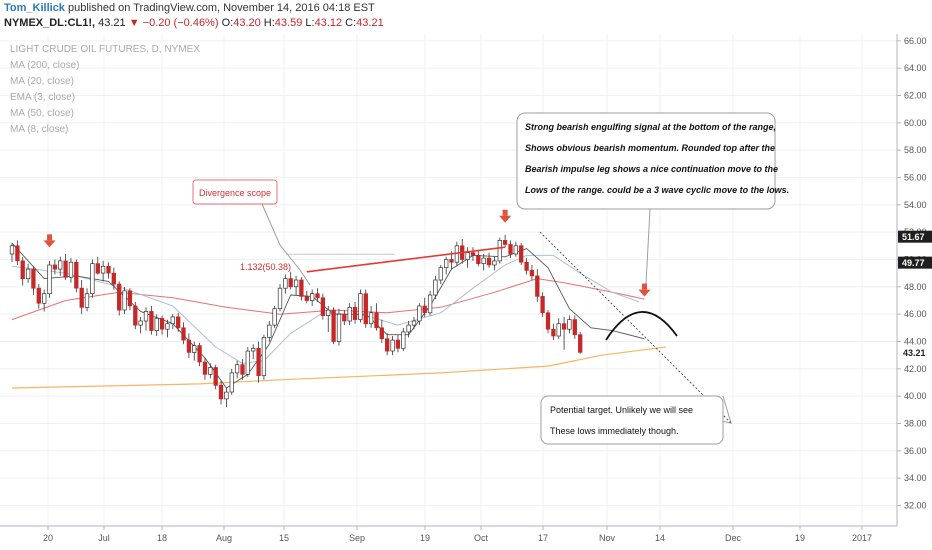 Image resolution: width=932 pixels, height=550 pixels. I want to click on x-tick-label: 15, so click(284, 538).